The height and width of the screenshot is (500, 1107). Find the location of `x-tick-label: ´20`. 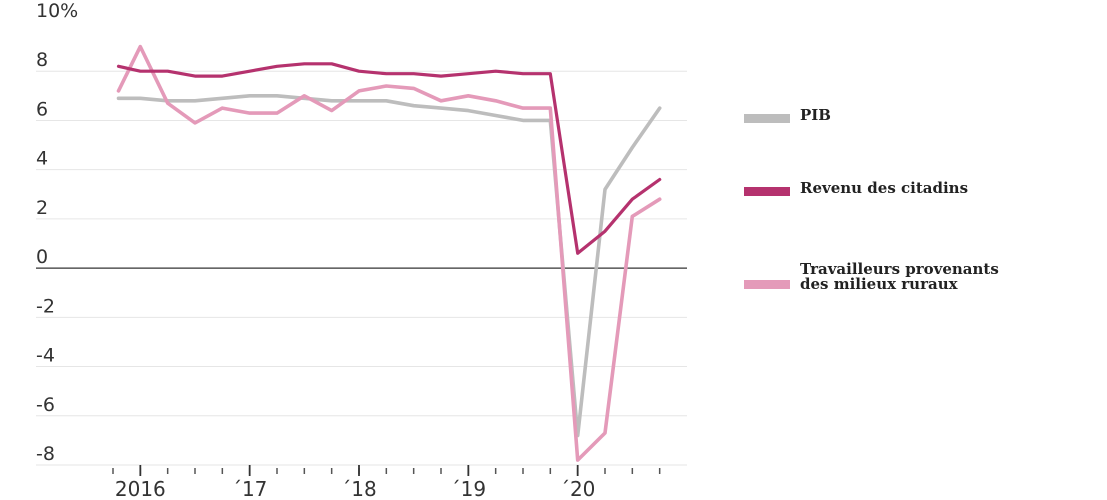

x-tick-label: ´20 is located at coordinates (577, 488).